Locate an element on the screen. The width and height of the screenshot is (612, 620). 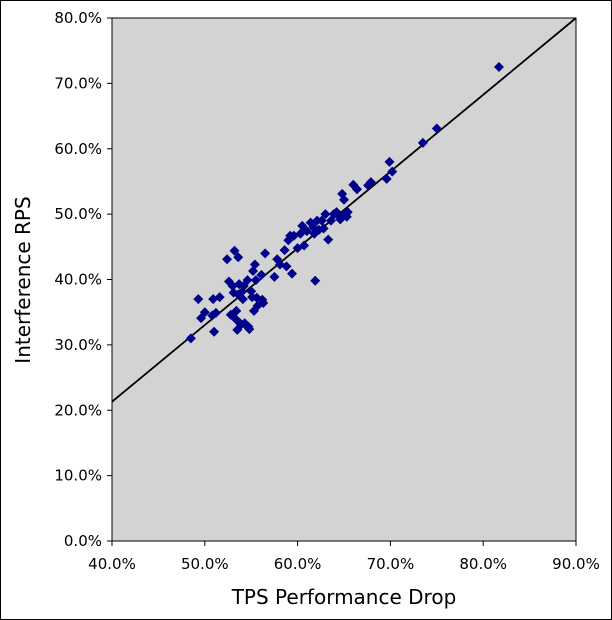
y-tick-label: 80.0% is located at coordinates (78, 18).